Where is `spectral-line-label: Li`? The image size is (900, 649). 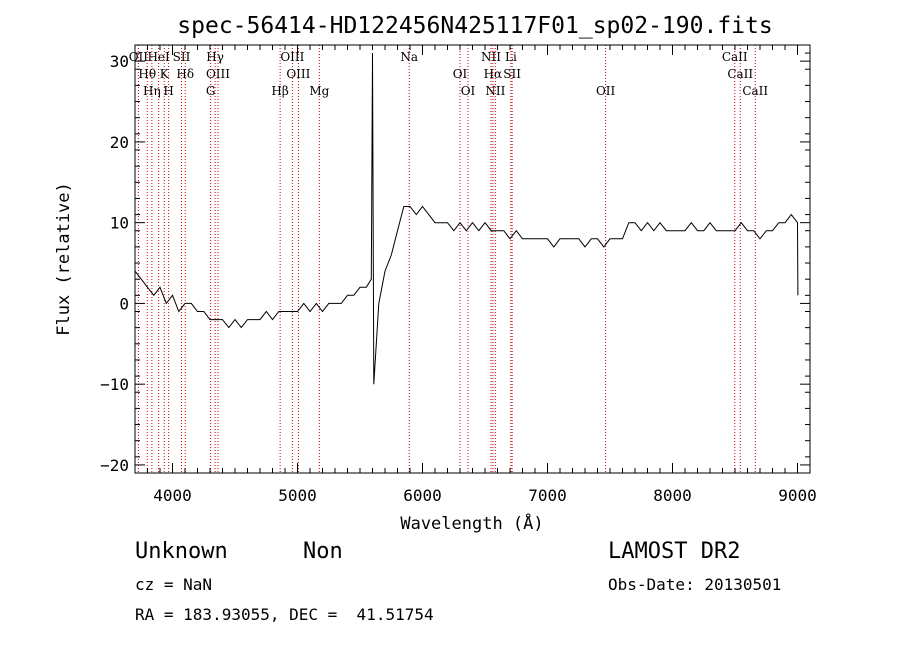 spectral-line-label: Li is located at coordinates (511, 57).